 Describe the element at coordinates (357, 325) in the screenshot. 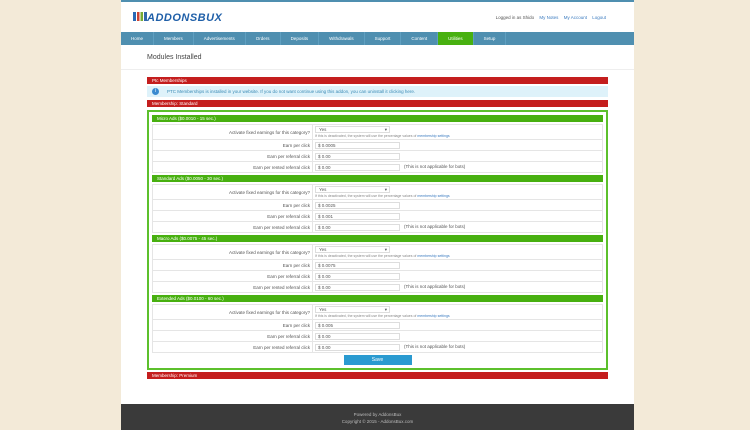

I see `earn-per-click-input: $ 0.005` at that location.